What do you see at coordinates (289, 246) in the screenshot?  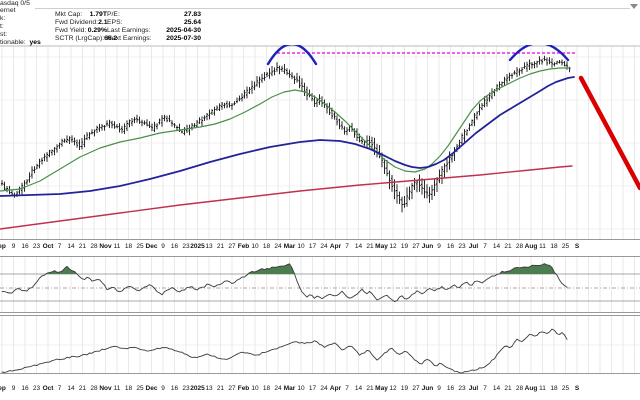 I see `x-tick-label: Mar` at bounding box center [289, 246].